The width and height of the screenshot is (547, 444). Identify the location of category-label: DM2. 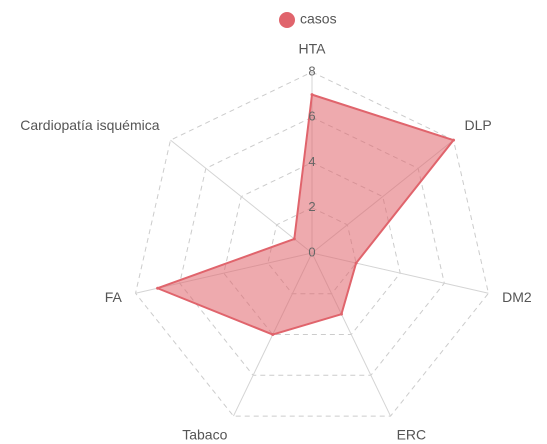
(517, 297).